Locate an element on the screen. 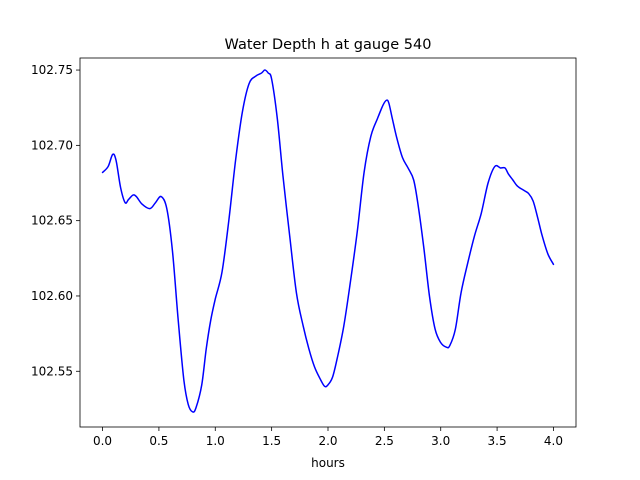 This screenshot has width=640, height=480. x-tick-label: 2.5 is located at coordinates (384, 441).